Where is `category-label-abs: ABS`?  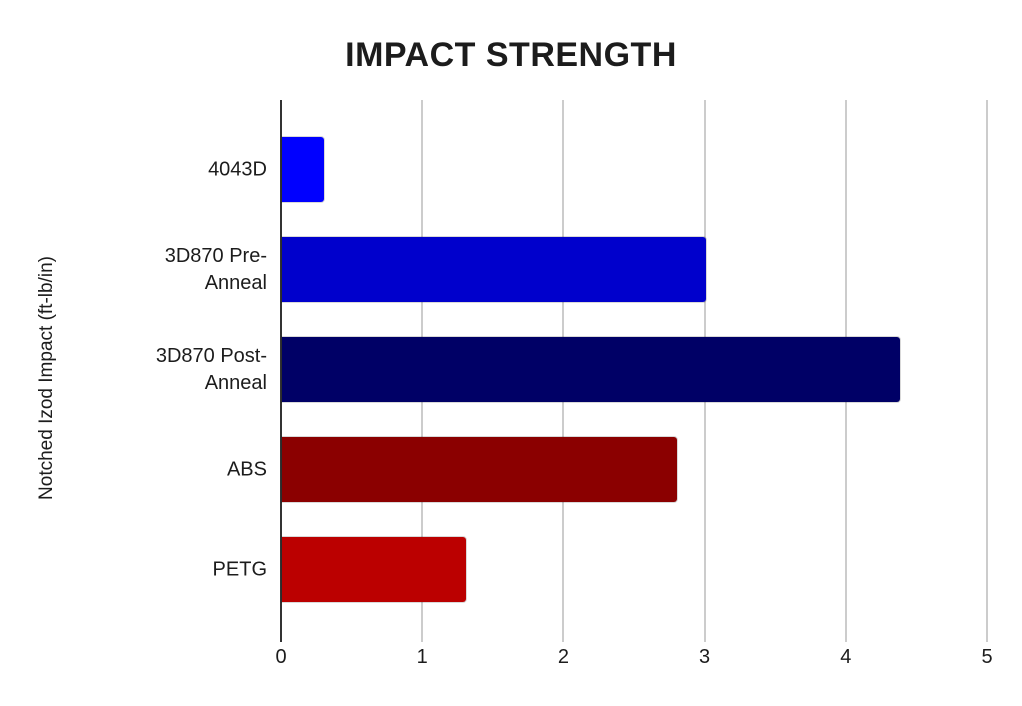
category-label-abs: ABS is located at coordinates (246, 469).